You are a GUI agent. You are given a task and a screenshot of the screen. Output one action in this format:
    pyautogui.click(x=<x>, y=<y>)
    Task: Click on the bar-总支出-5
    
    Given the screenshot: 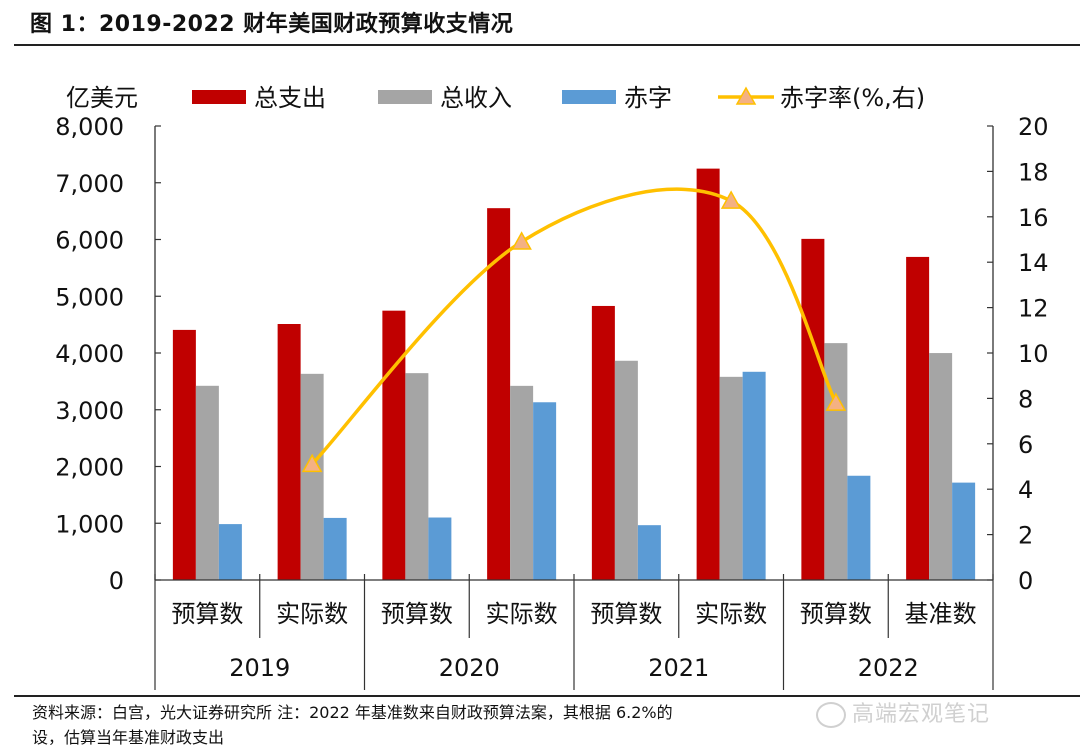 What is the action you would take?
    pyautogui.click(x=708, y=374)
    